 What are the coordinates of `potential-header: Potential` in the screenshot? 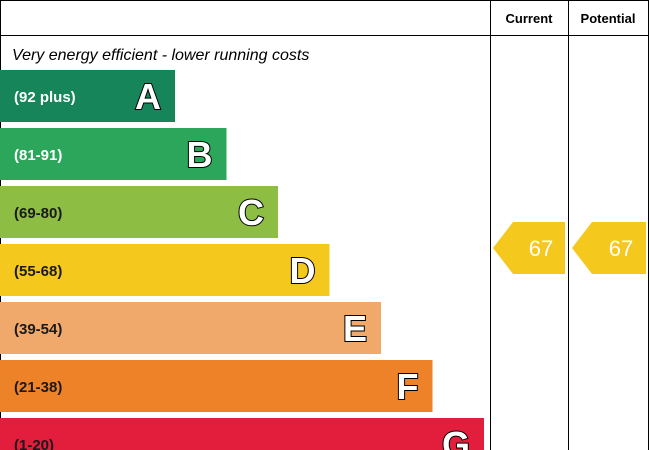 It's located at (608, 18).